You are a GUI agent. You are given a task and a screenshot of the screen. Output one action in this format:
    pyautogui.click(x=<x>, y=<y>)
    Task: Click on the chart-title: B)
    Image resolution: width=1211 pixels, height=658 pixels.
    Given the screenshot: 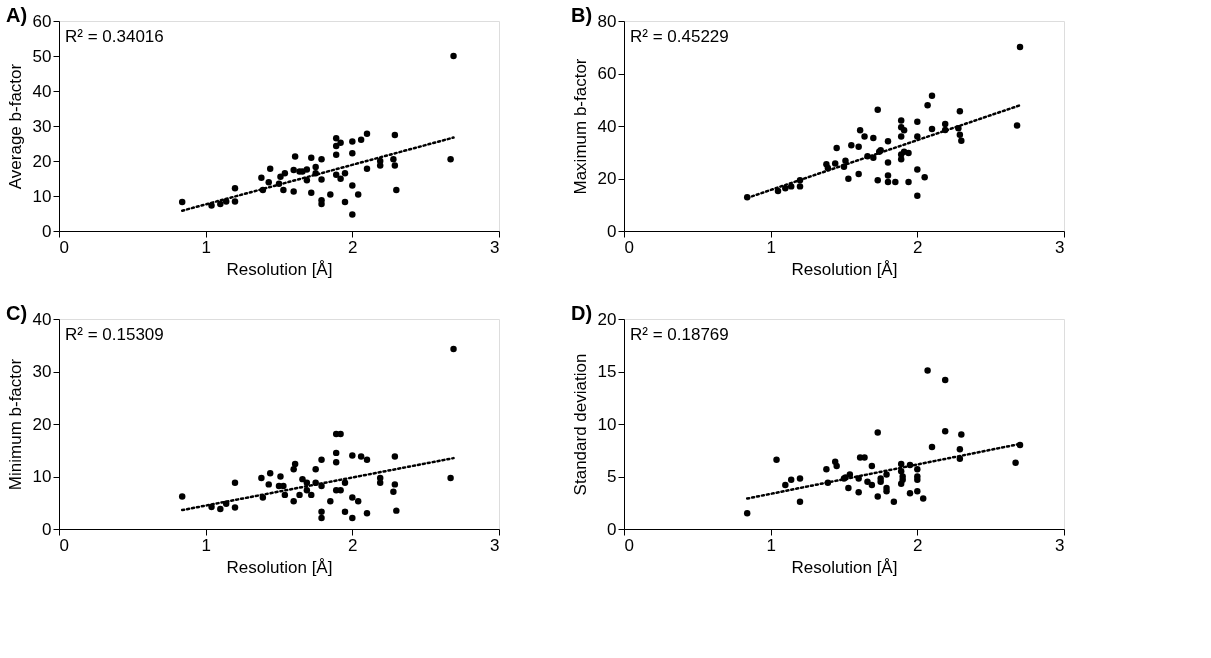 What is the action you would take?
    pyautogui.click(x=582, y=15)
    